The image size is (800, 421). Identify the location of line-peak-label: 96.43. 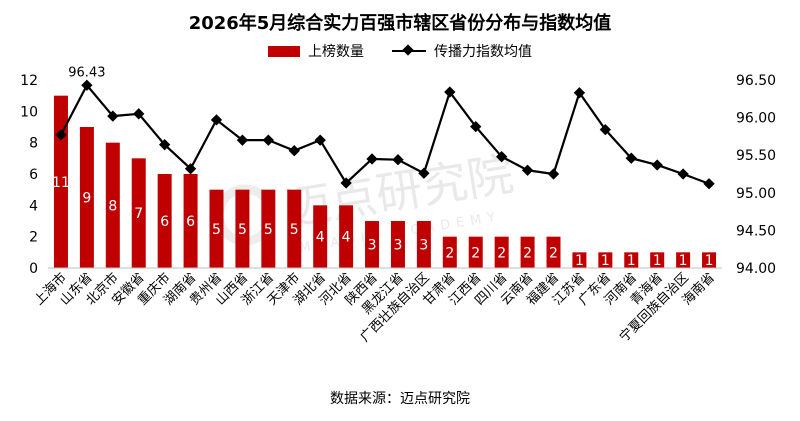
(86, 72).